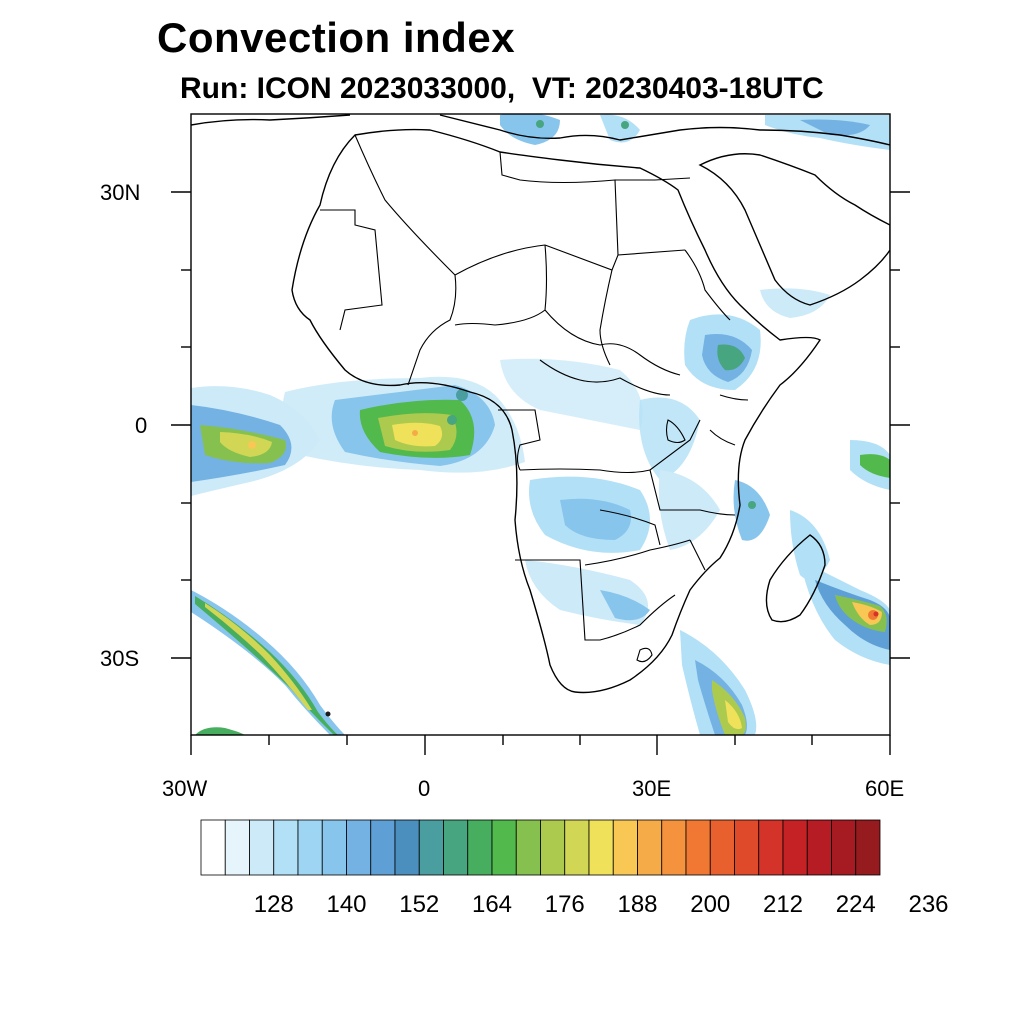 This screenshot has width=1024, height=1024. What do you see at coordinates (652, 788) in the screenshot?
I see `lon-label-30e: 30E` at bounding box center [652, 788].